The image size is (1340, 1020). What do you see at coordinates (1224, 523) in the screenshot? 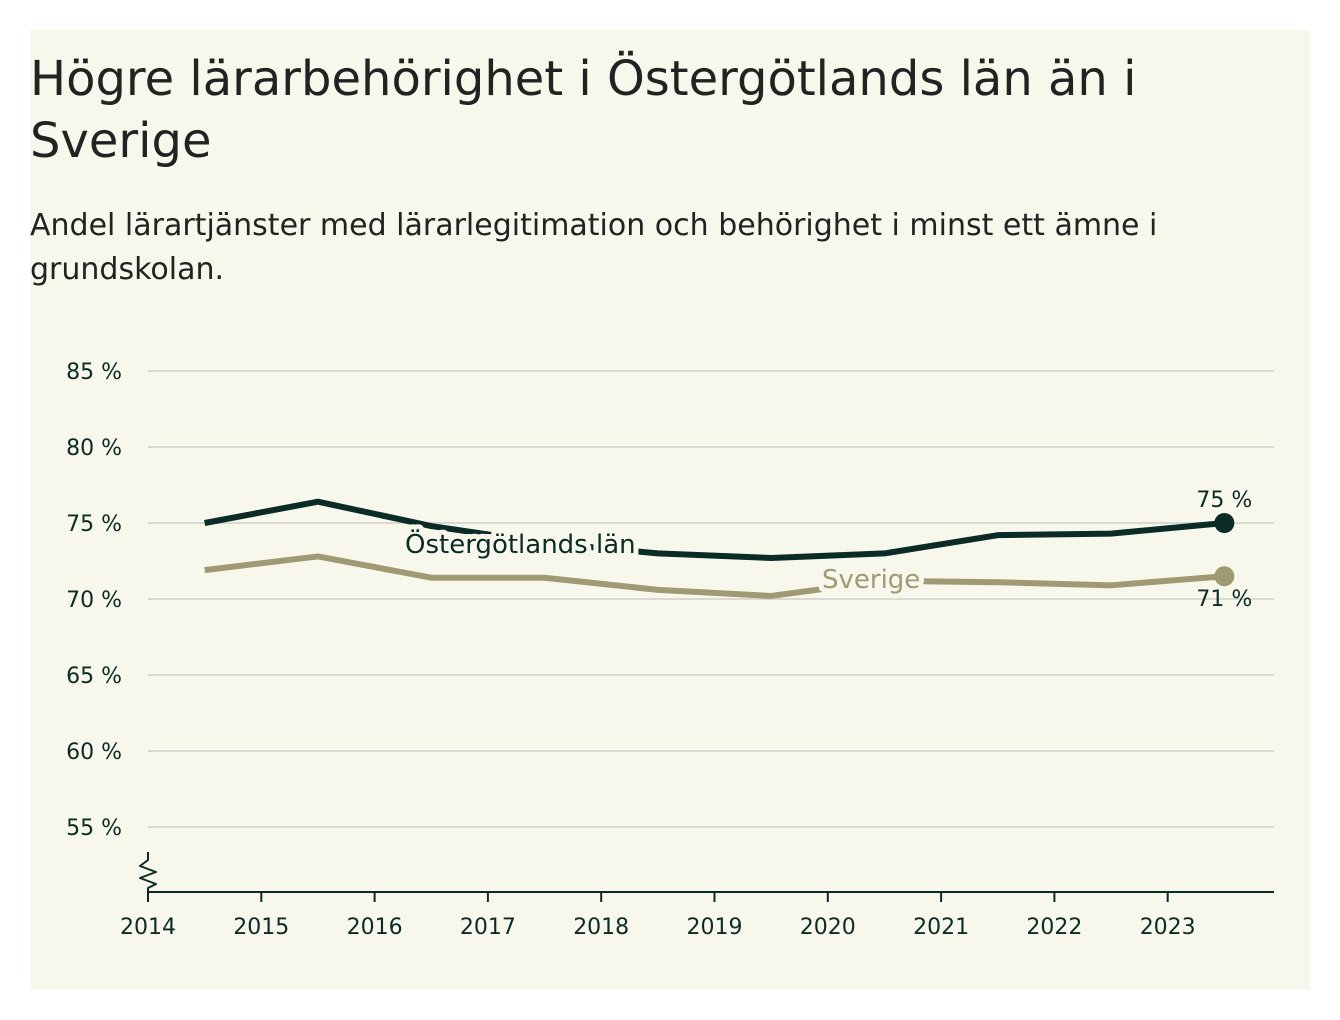
I see `series-ostergotland-end-point` at bounding box center [1224, 523].